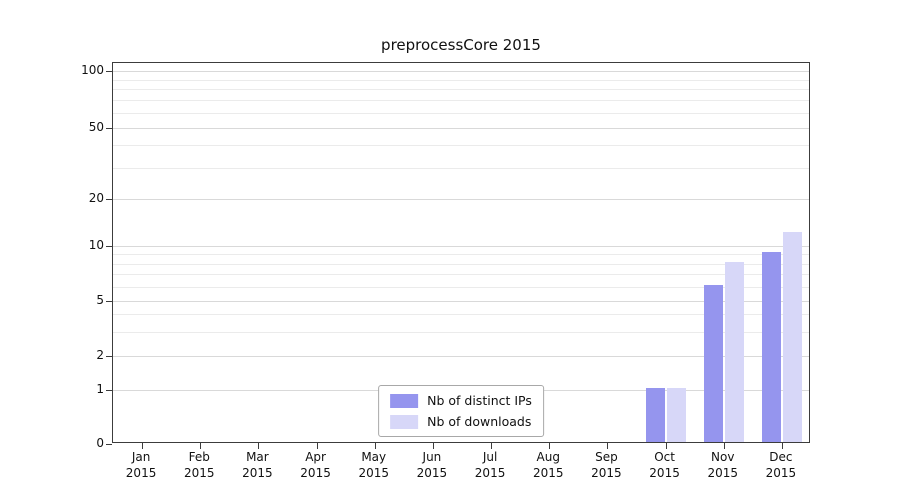 Image resolution: width=900 pixels, height=500 pixels. I want to click on x-tick-label: Aug 2015, so click(548, 465).